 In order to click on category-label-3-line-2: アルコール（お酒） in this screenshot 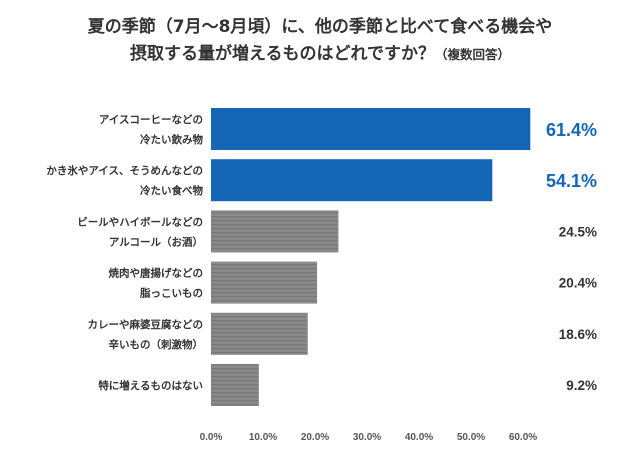, I will do `click(156, 241)`.